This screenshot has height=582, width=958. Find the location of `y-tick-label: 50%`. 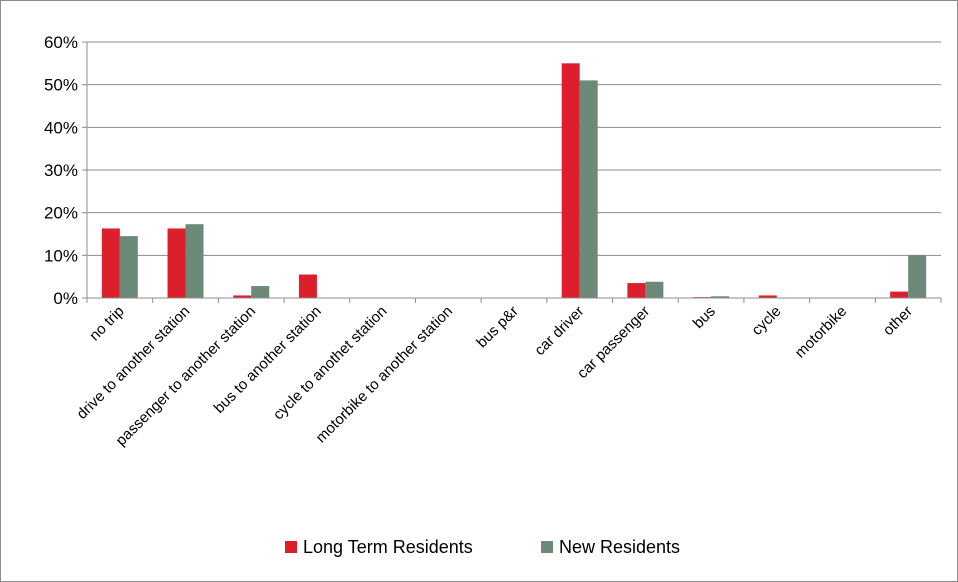

y-tick-label: 50% is located at coordinates (61, 85).